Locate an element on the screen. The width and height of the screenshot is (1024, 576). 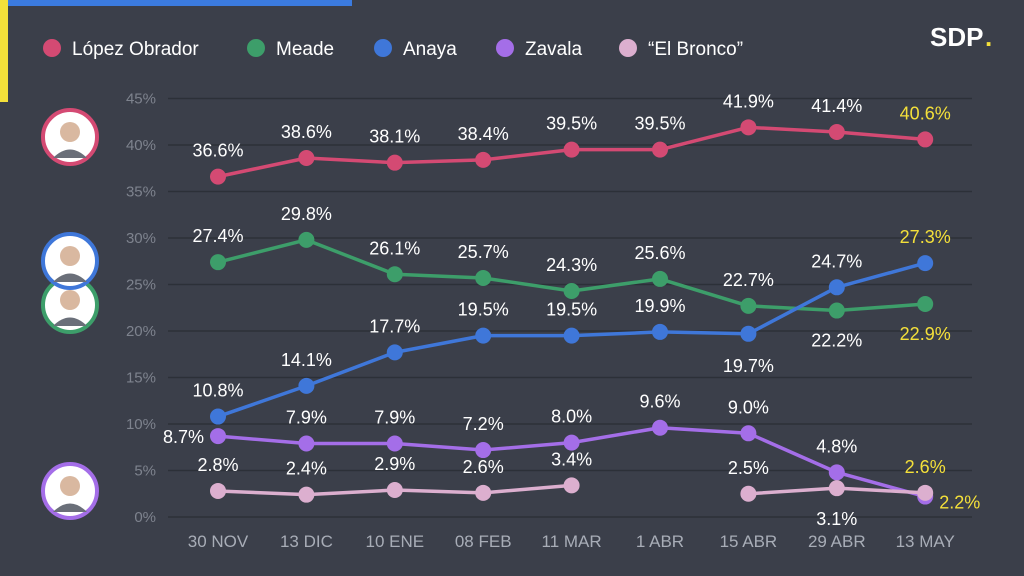
x-tick-label: 30 NOV is located at coordinates (218, 541).